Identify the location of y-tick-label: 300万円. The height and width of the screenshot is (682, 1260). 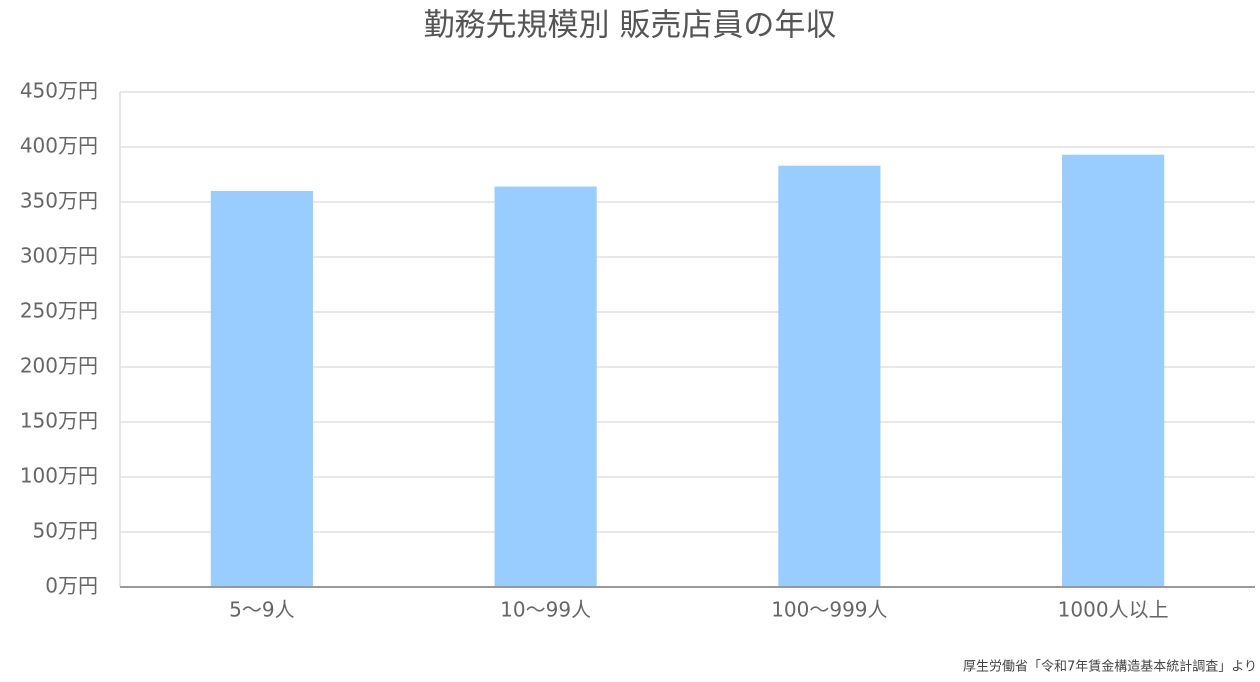
(59, 256).